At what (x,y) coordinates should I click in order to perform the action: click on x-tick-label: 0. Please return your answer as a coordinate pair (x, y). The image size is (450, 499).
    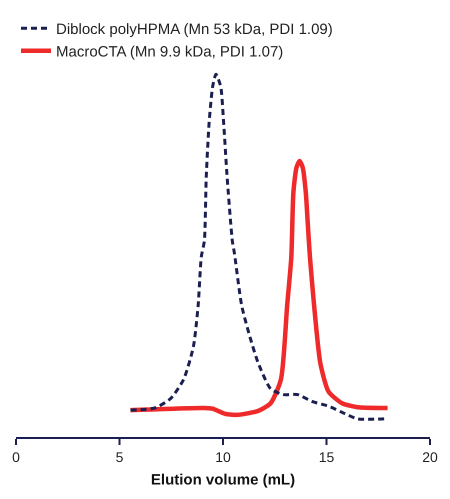
    Looking at the image, I should click on (16, 456).